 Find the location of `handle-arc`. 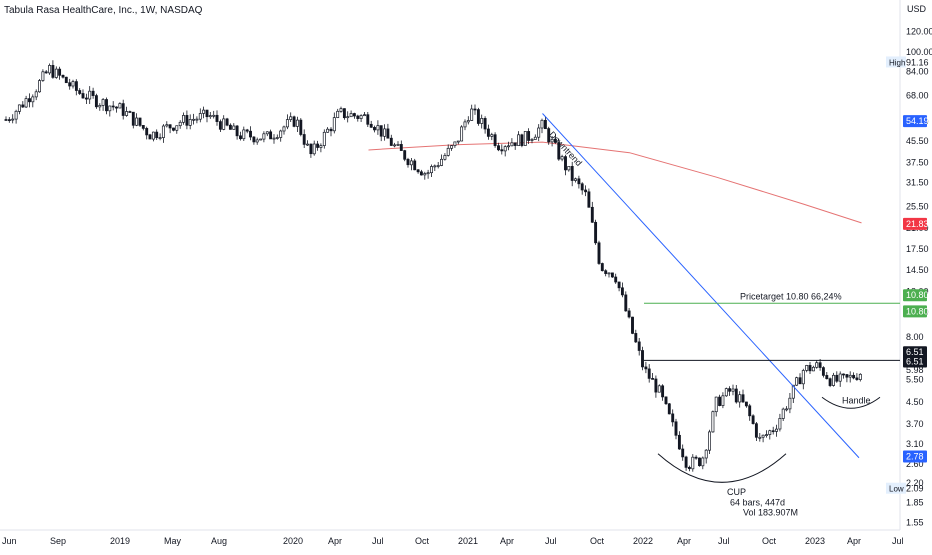

handle-arc is located at coordinates (851, 402).